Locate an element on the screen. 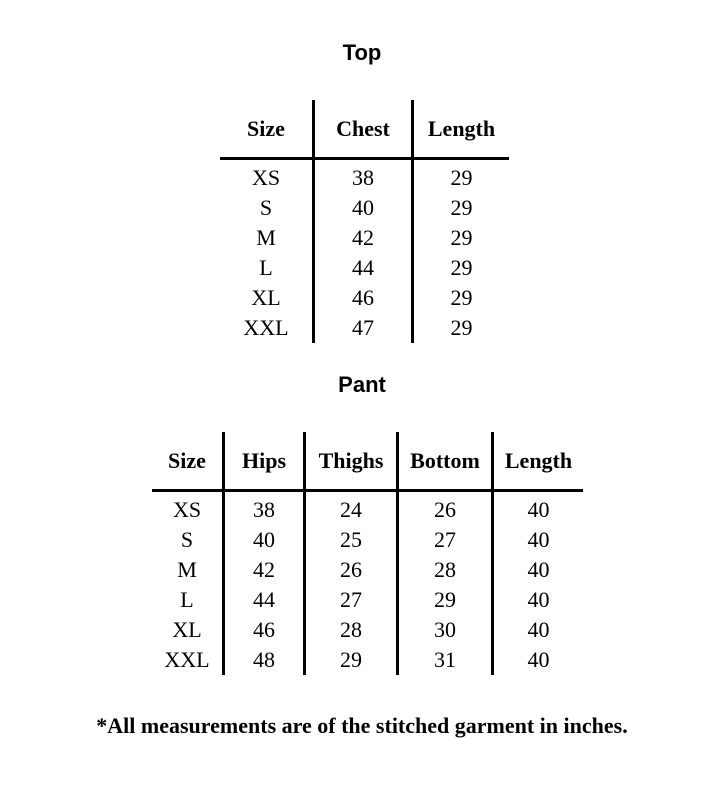 The image size is (713, 798). table-row: XL 46 29 is located at coordinates (364, 298).